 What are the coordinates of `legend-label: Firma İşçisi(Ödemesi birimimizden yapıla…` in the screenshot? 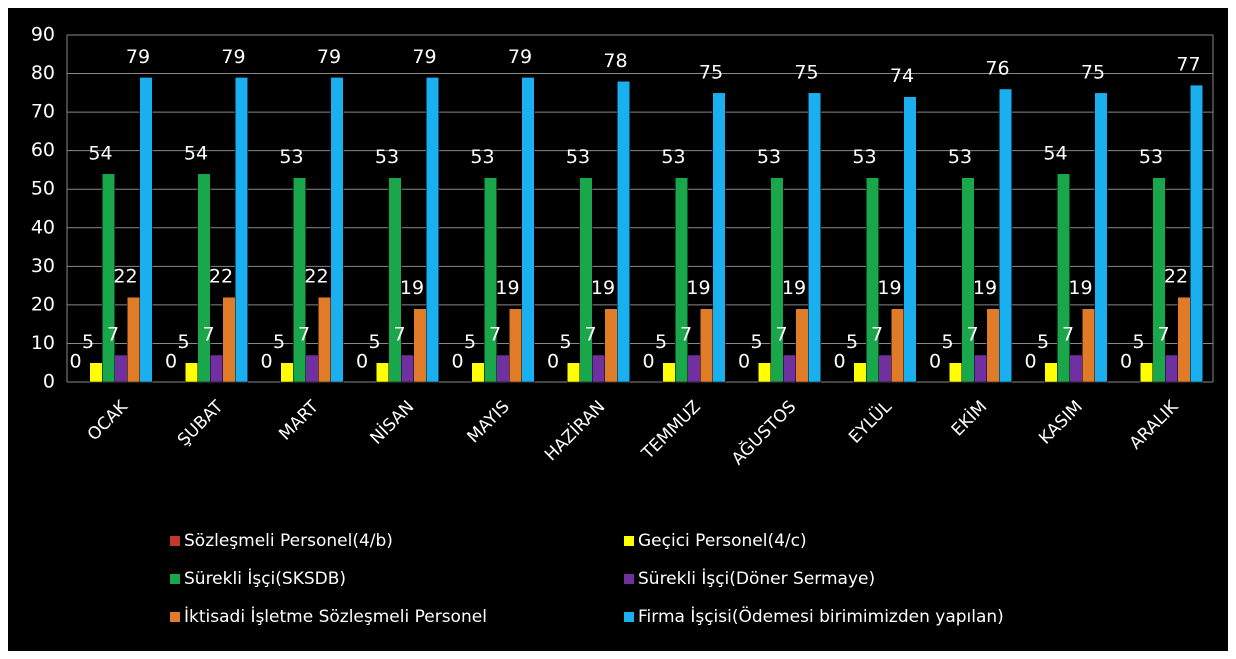 It's located at (821, 616).